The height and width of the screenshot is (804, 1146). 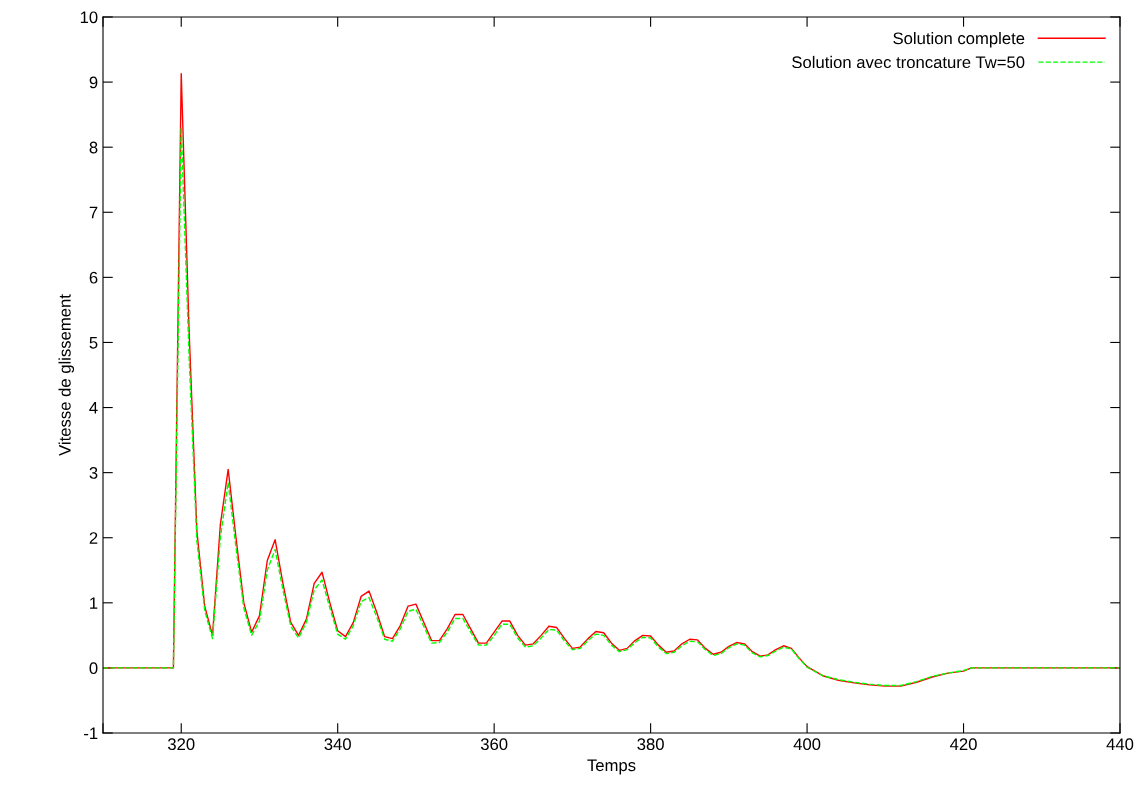 I want to click on y-tick-label: 1, so click(x=94, y=603).